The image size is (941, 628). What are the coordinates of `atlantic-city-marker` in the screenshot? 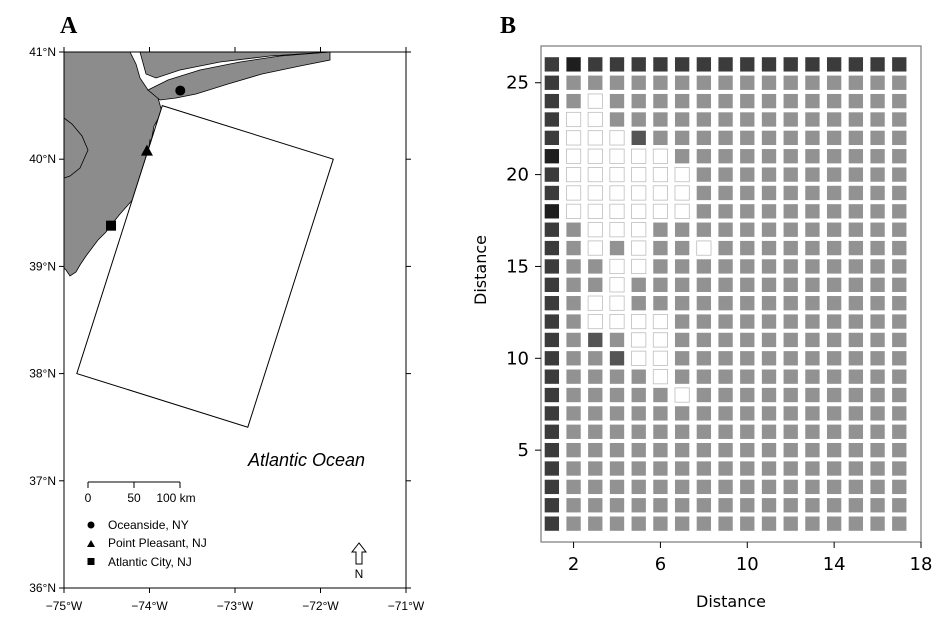 It's located at (111, 225).